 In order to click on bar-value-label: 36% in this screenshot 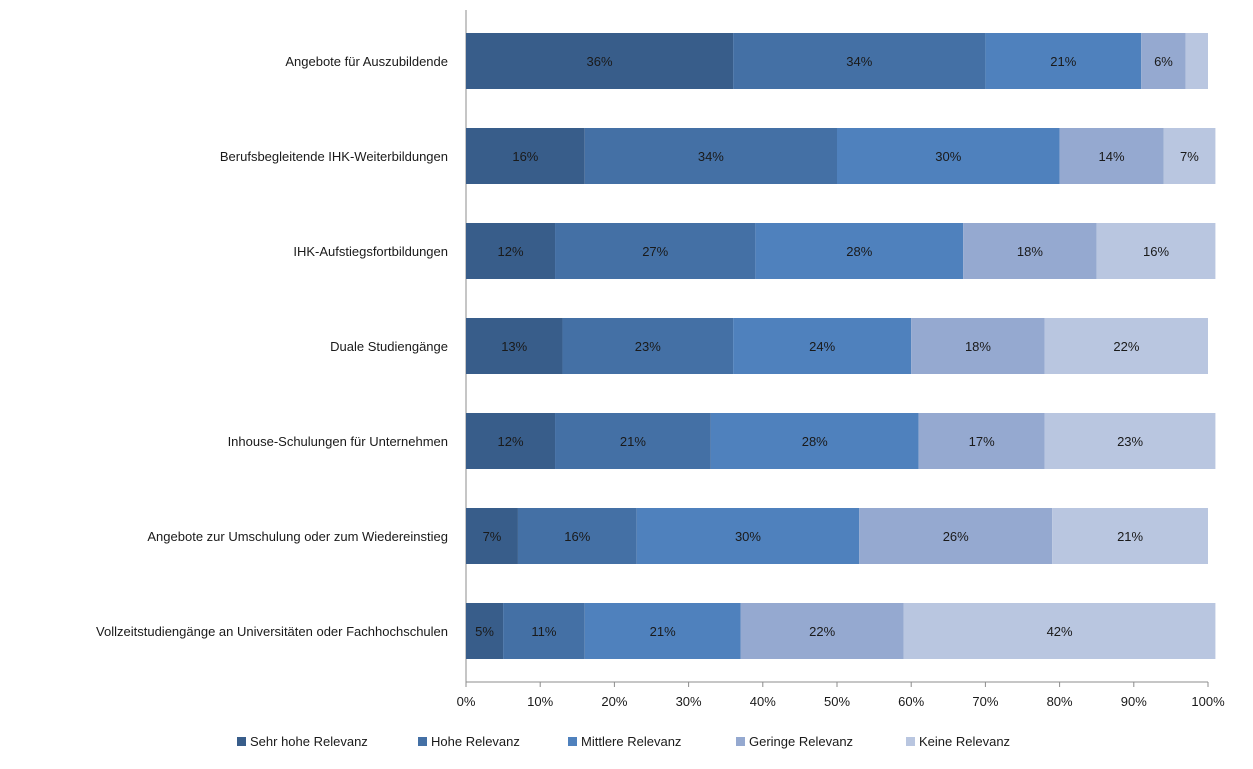, I will do `click(600, 61)`.